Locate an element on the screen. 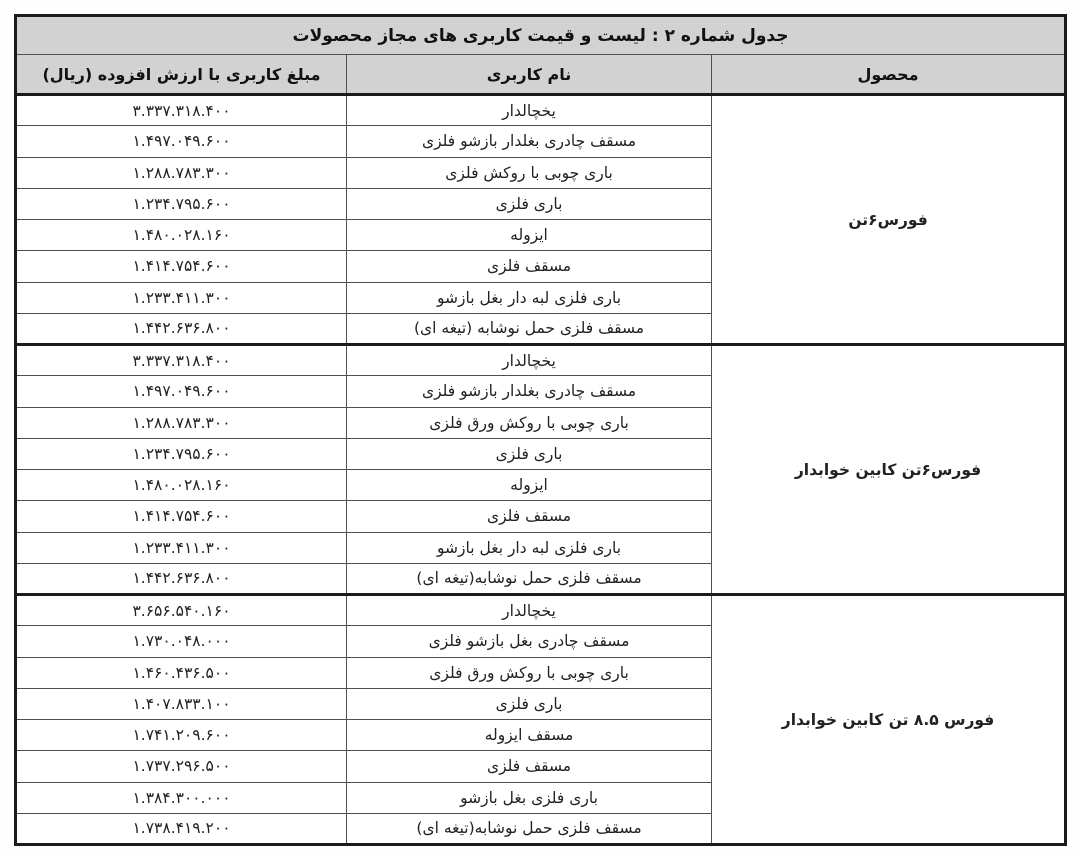  usage-name-cell: مسقف ایزوله is located at coordinates (529, 735).